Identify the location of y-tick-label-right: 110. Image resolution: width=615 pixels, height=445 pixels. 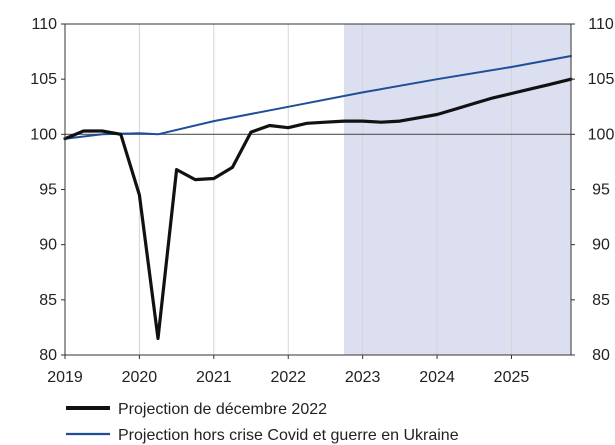
(601, 24).